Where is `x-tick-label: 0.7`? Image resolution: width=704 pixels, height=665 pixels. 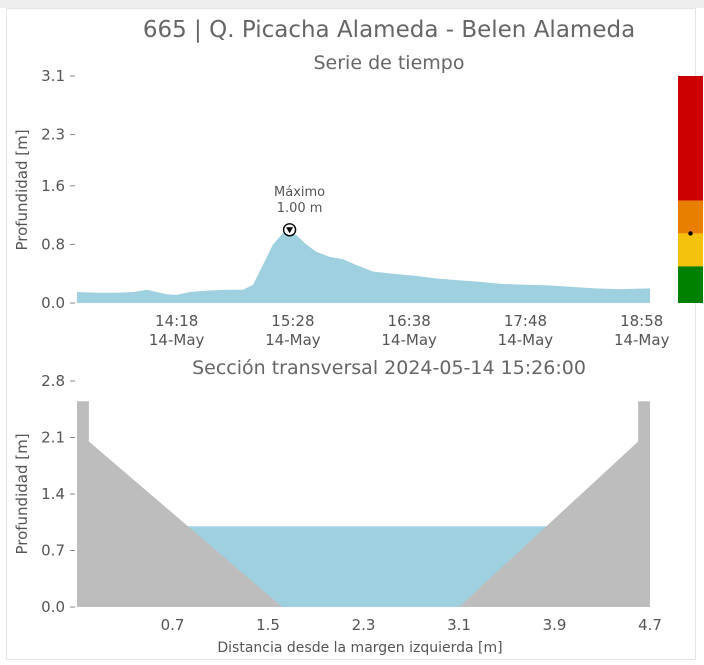 x-tick-label: 0.7 is located at coordinates (173, 625).